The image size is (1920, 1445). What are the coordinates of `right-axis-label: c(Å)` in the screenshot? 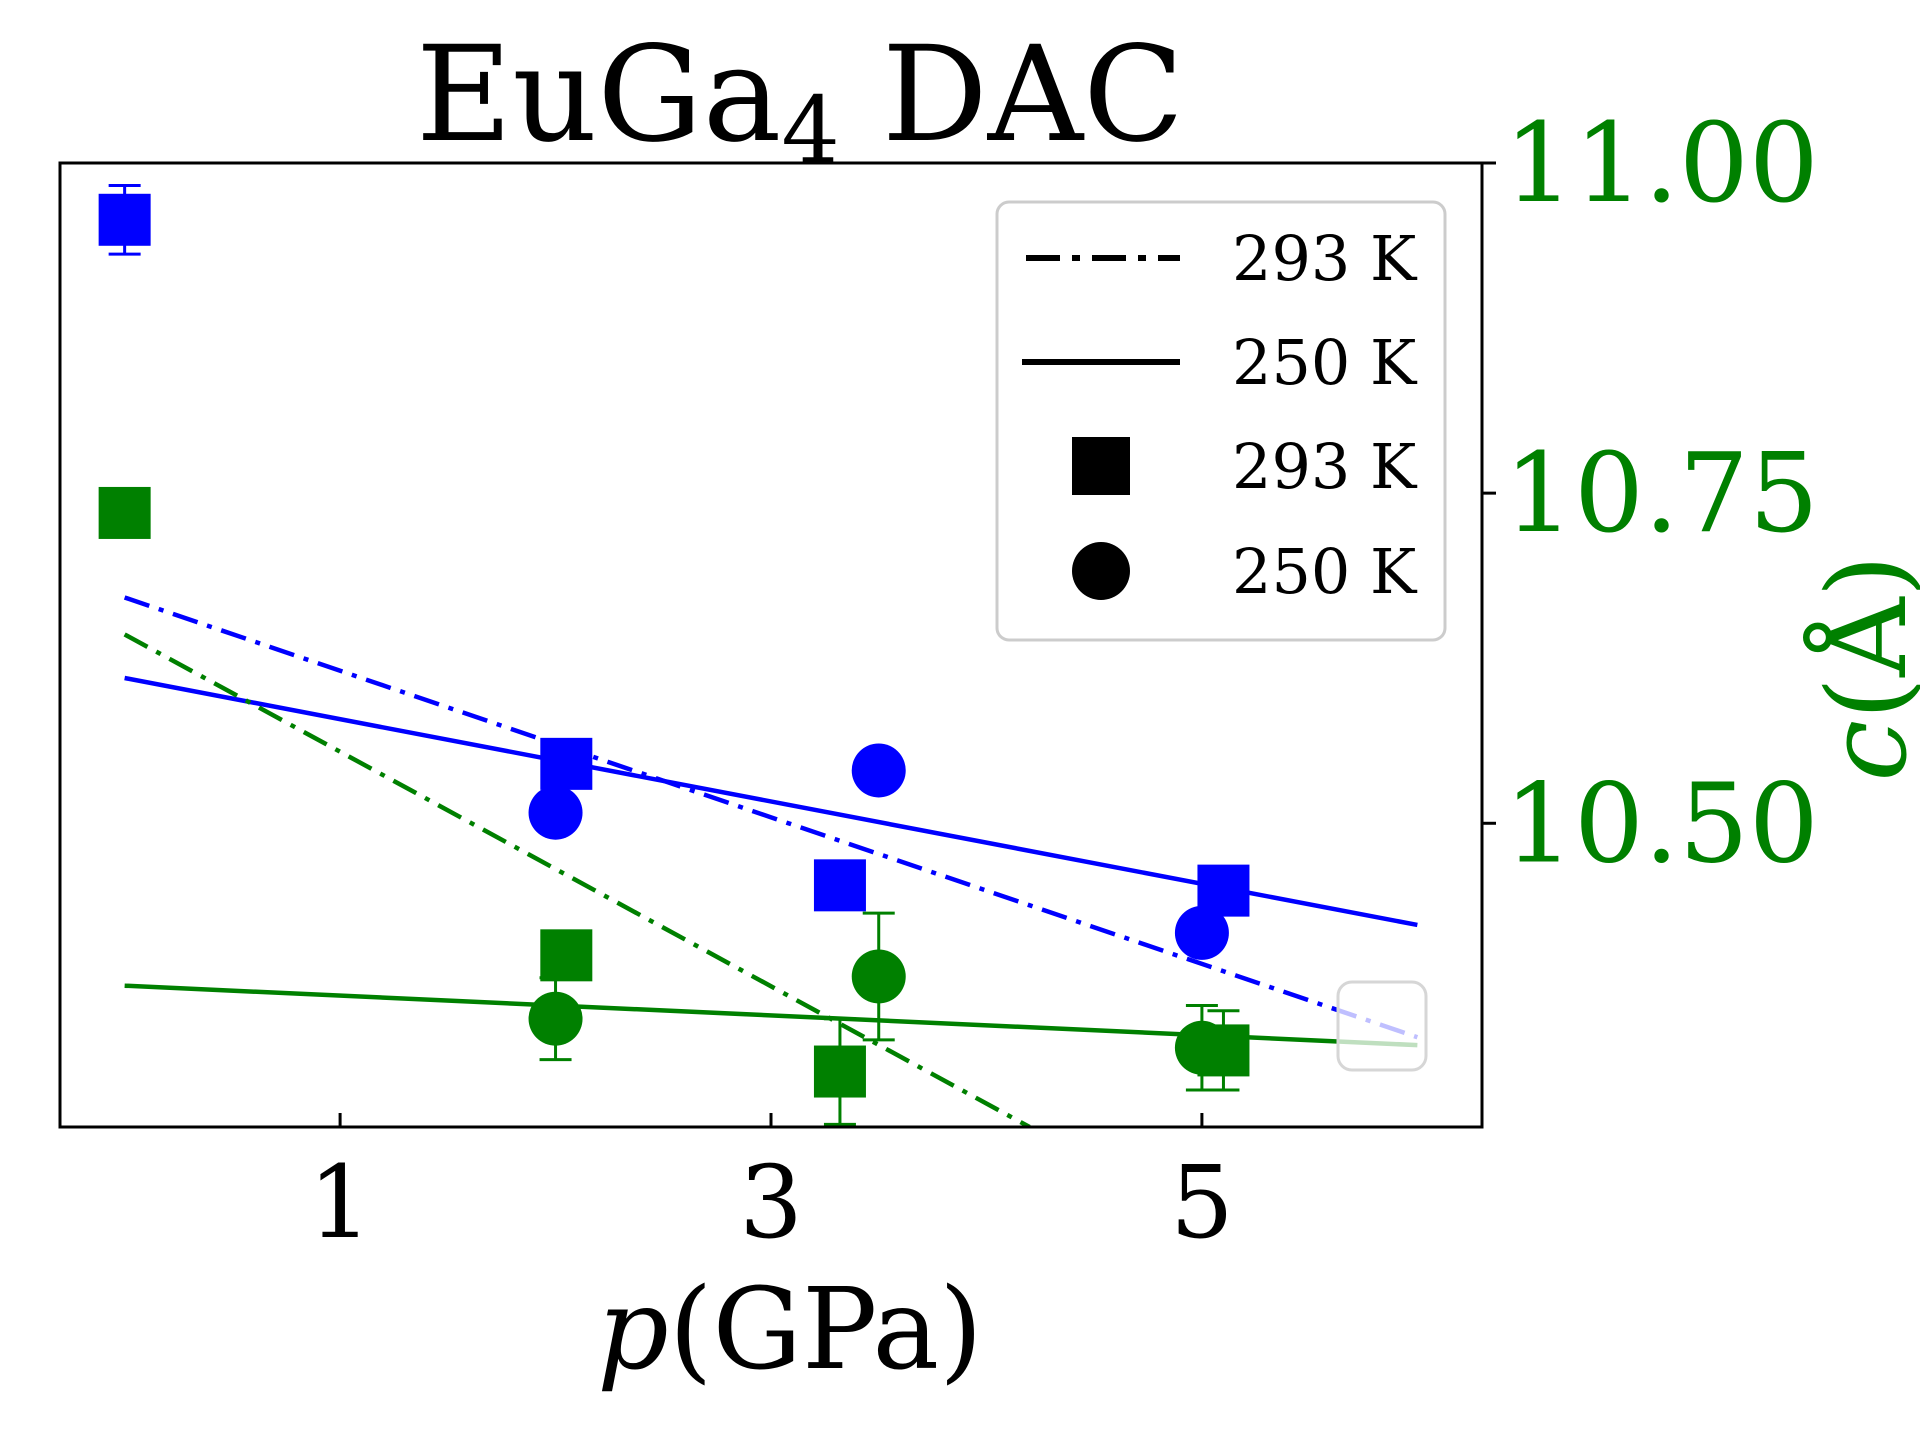 It's located at (1861, 668).